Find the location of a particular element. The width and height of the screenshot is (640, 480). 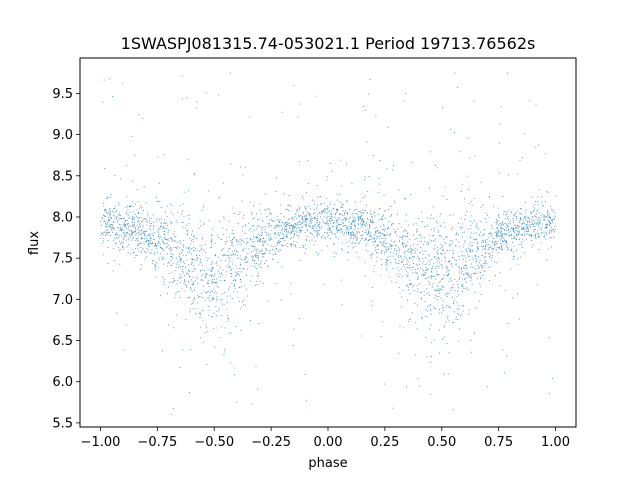

x-tick-label: 0.00 is located at coordinates (328, 442).